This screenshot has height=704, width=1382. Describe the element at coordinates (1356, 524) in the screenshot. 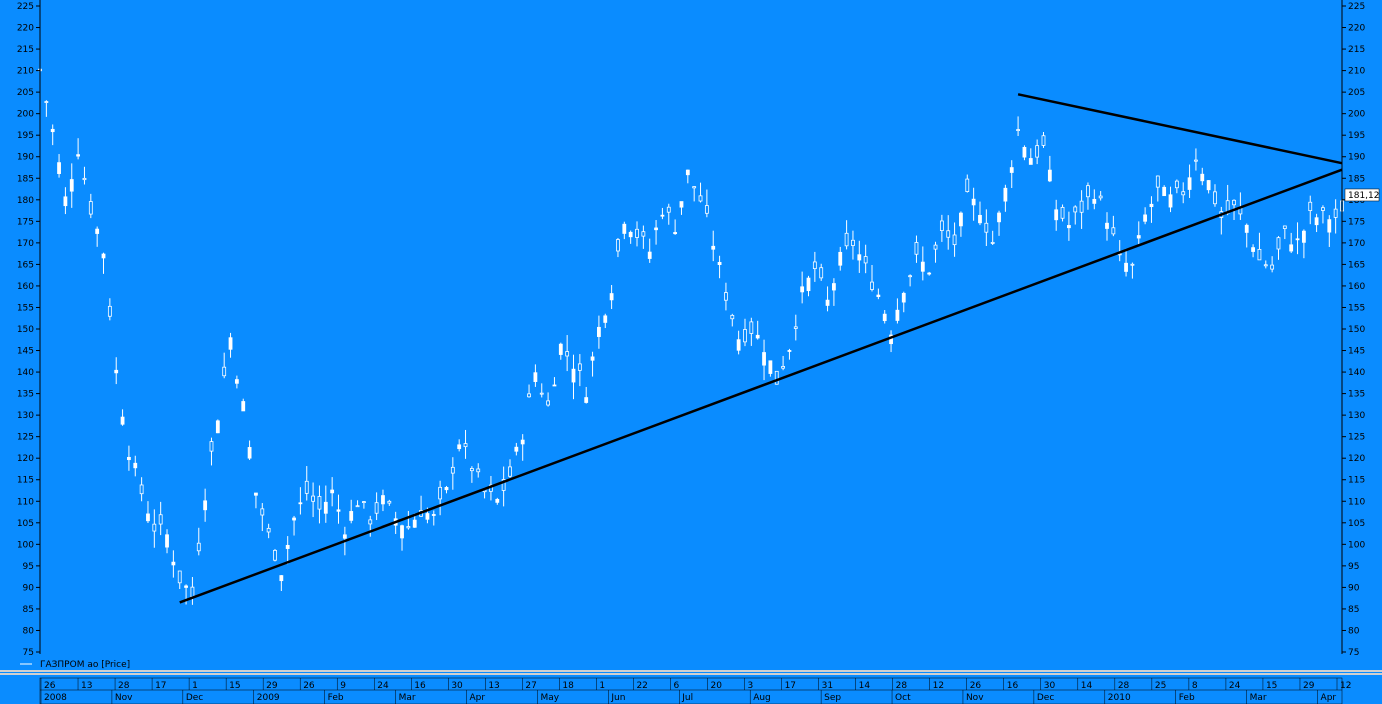

I see `y-tick-label-right: 105` at that location.